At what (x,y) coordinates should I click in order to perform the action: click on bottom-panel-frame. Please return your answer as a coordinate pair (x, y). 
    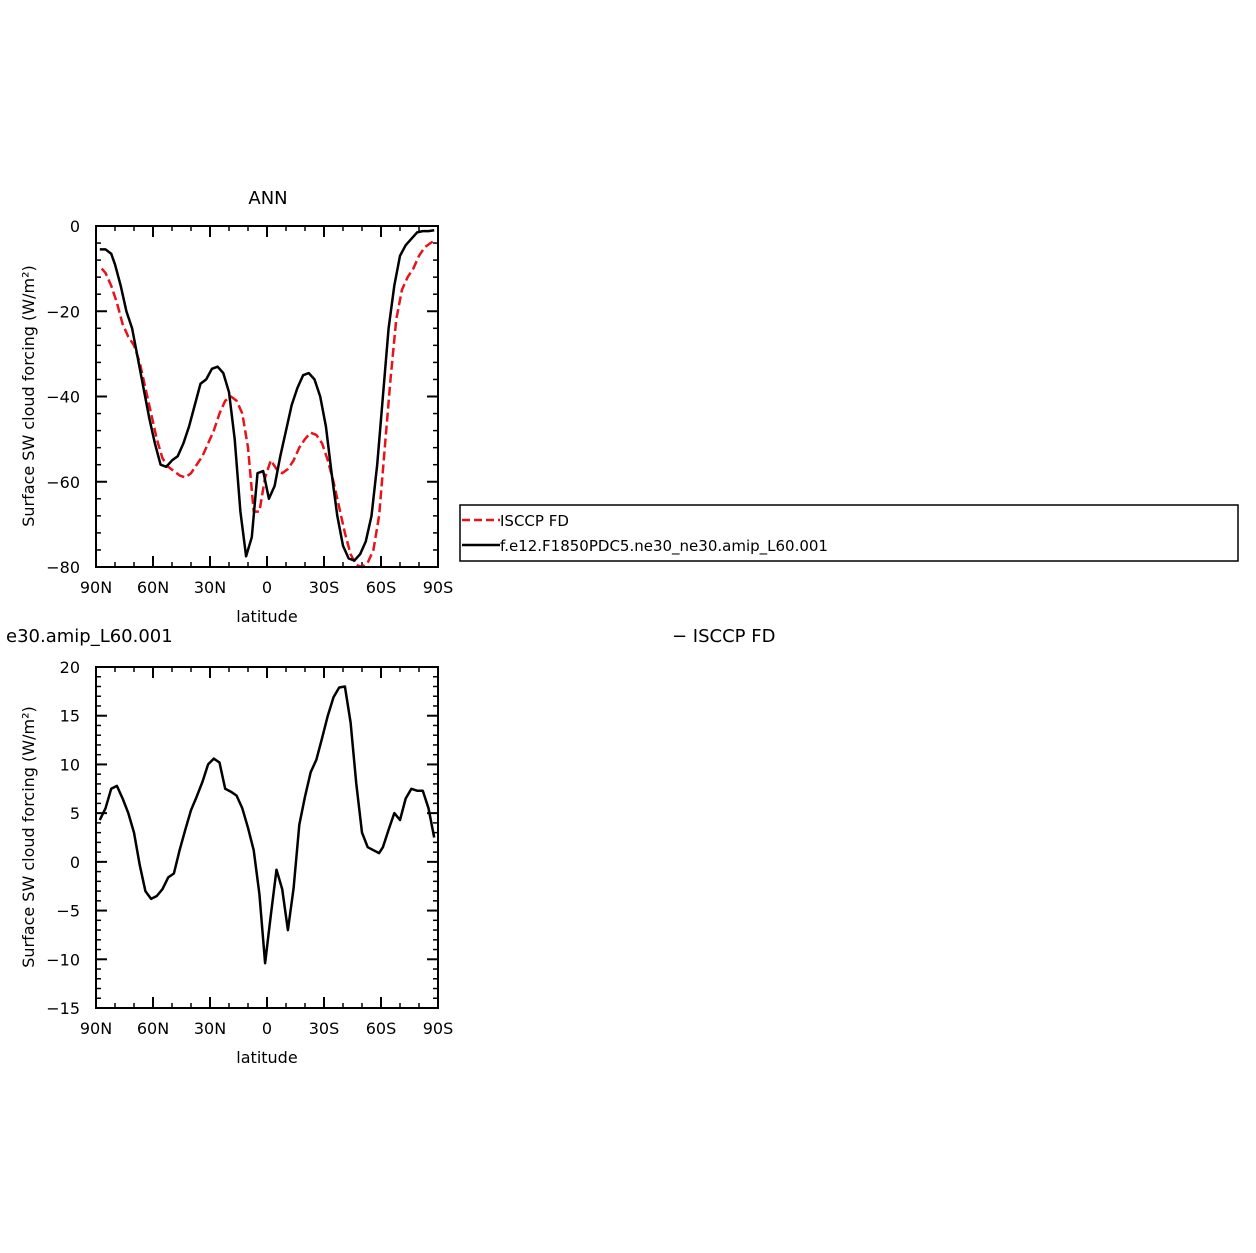
    Looking at the image, I should click on (267, 837).